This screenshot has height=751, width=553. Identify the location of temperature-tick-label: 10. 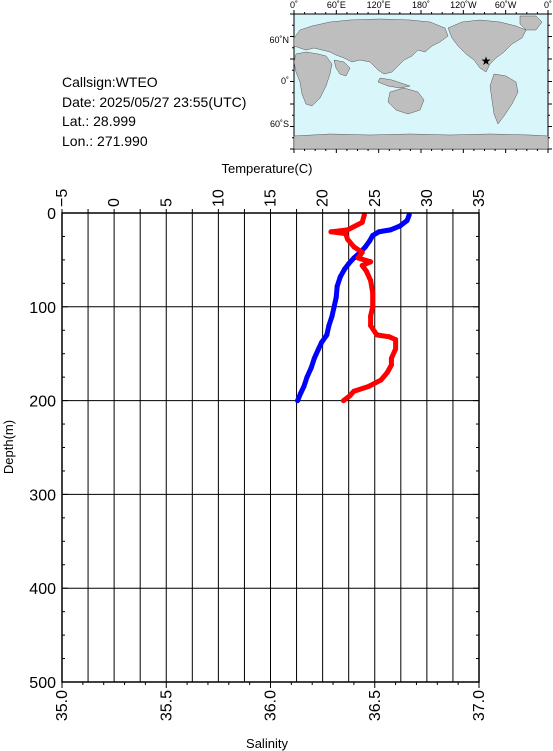
(218, 198).